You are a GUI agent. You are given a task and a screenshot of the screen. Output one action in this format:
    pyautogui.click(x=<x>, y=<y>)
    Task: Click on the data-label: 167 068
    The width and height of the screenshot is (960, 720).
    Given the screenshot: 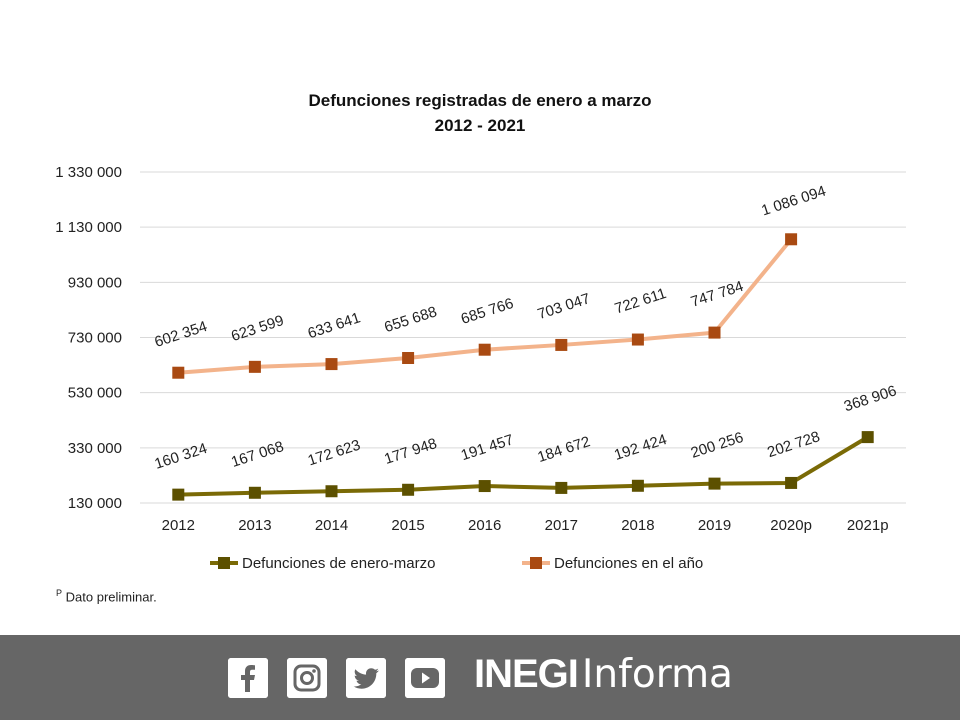 What is the action you would take?
    pyautogui.click(x=257, y=454)
    